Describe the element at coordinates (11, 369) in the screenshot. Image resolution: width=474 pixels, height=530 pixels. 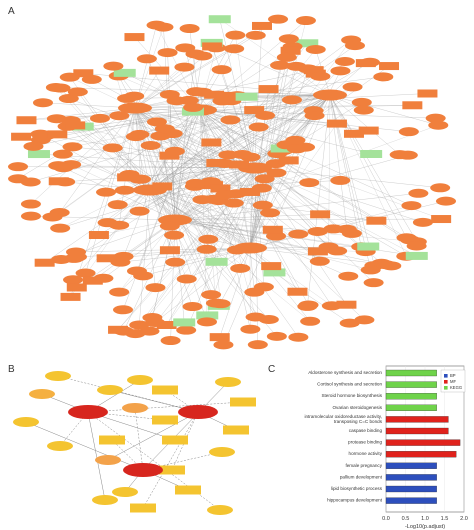
I see `panel-b-letter: B` at that location.